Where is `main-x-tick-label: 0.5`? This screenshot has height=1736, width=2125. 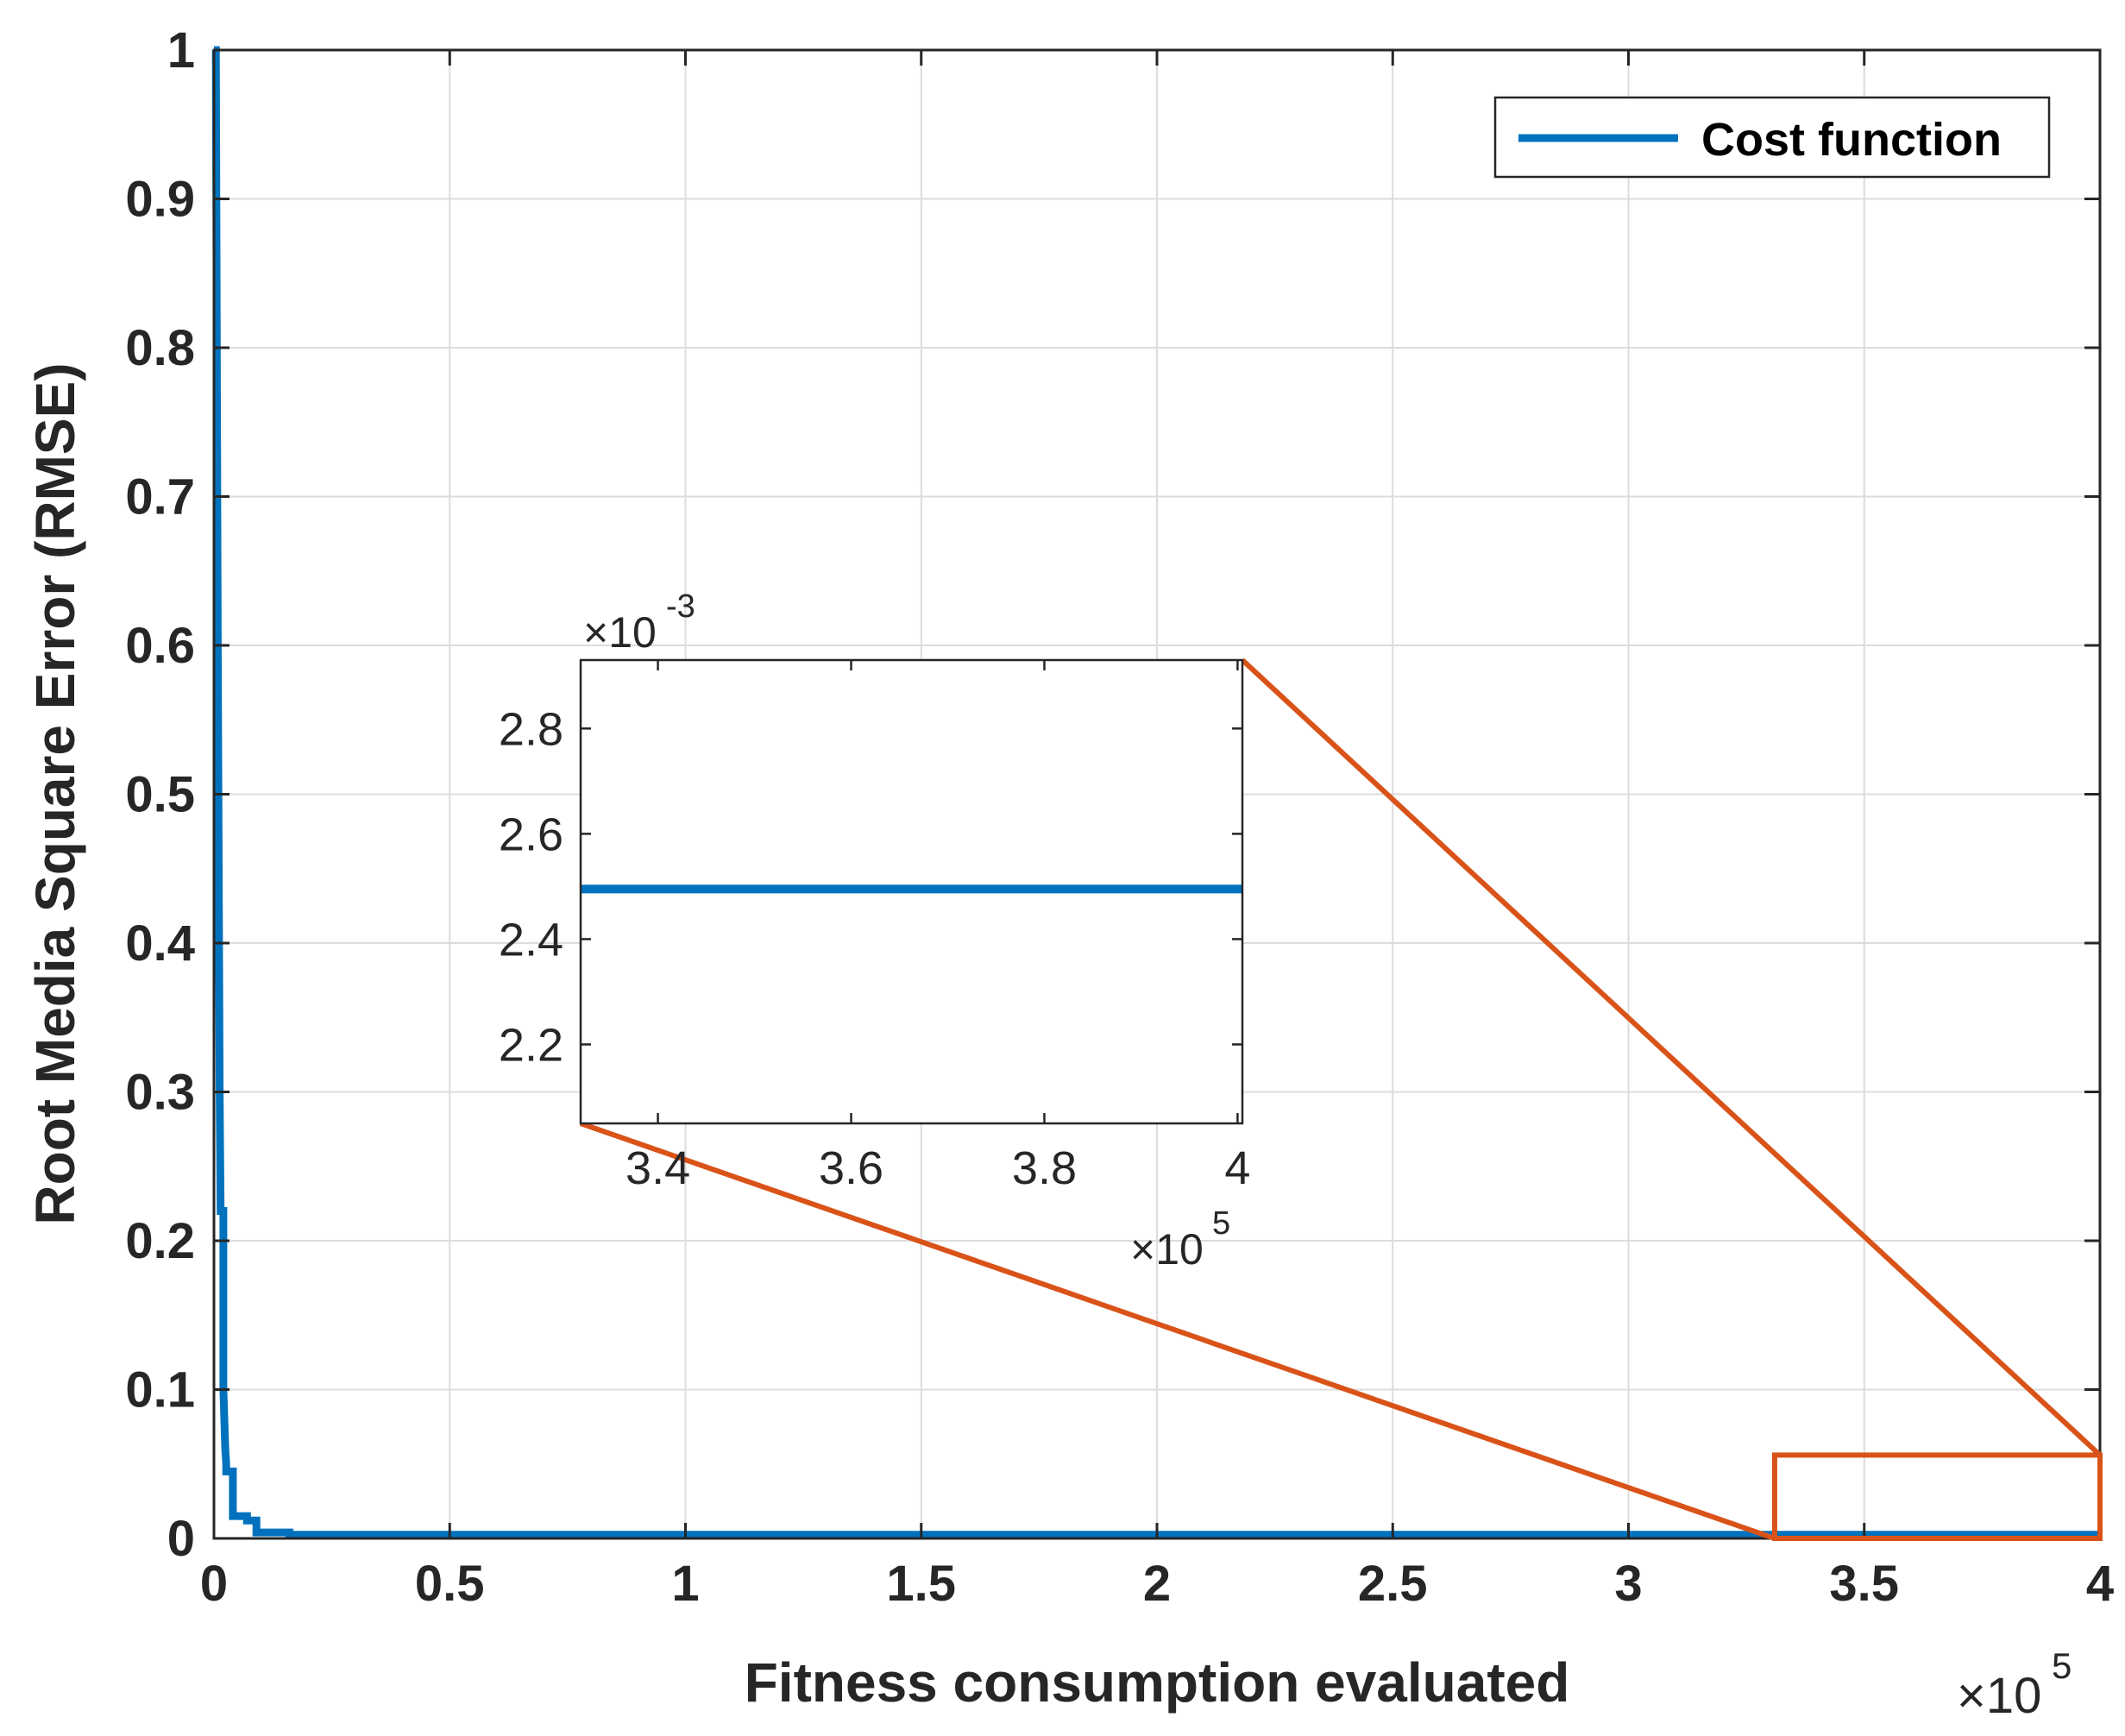 main-x-tick-label: 0.5 is located at coordinates (450, 1584).